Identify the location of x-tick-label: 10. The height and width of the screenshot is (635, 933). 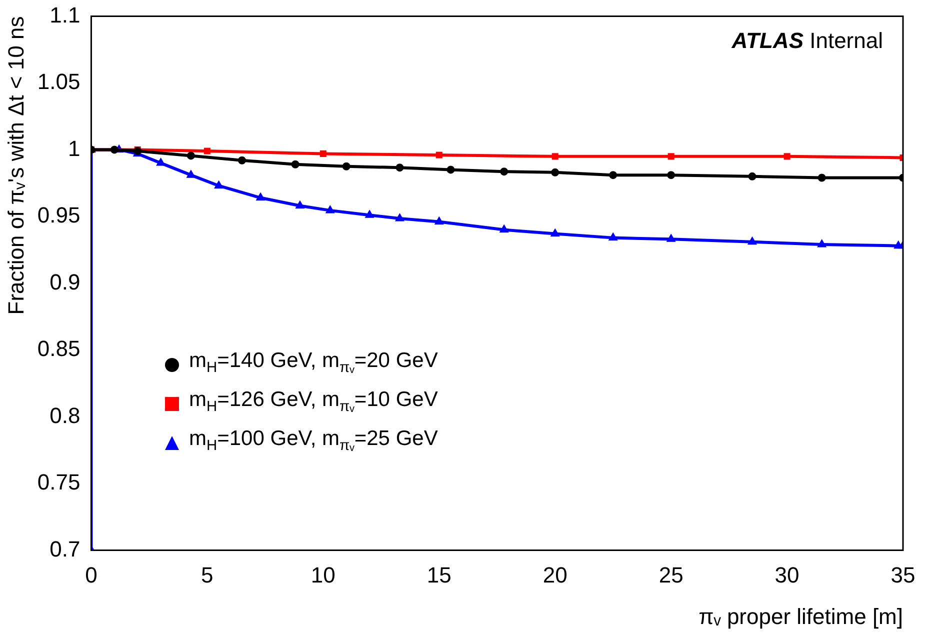
(323, 575).